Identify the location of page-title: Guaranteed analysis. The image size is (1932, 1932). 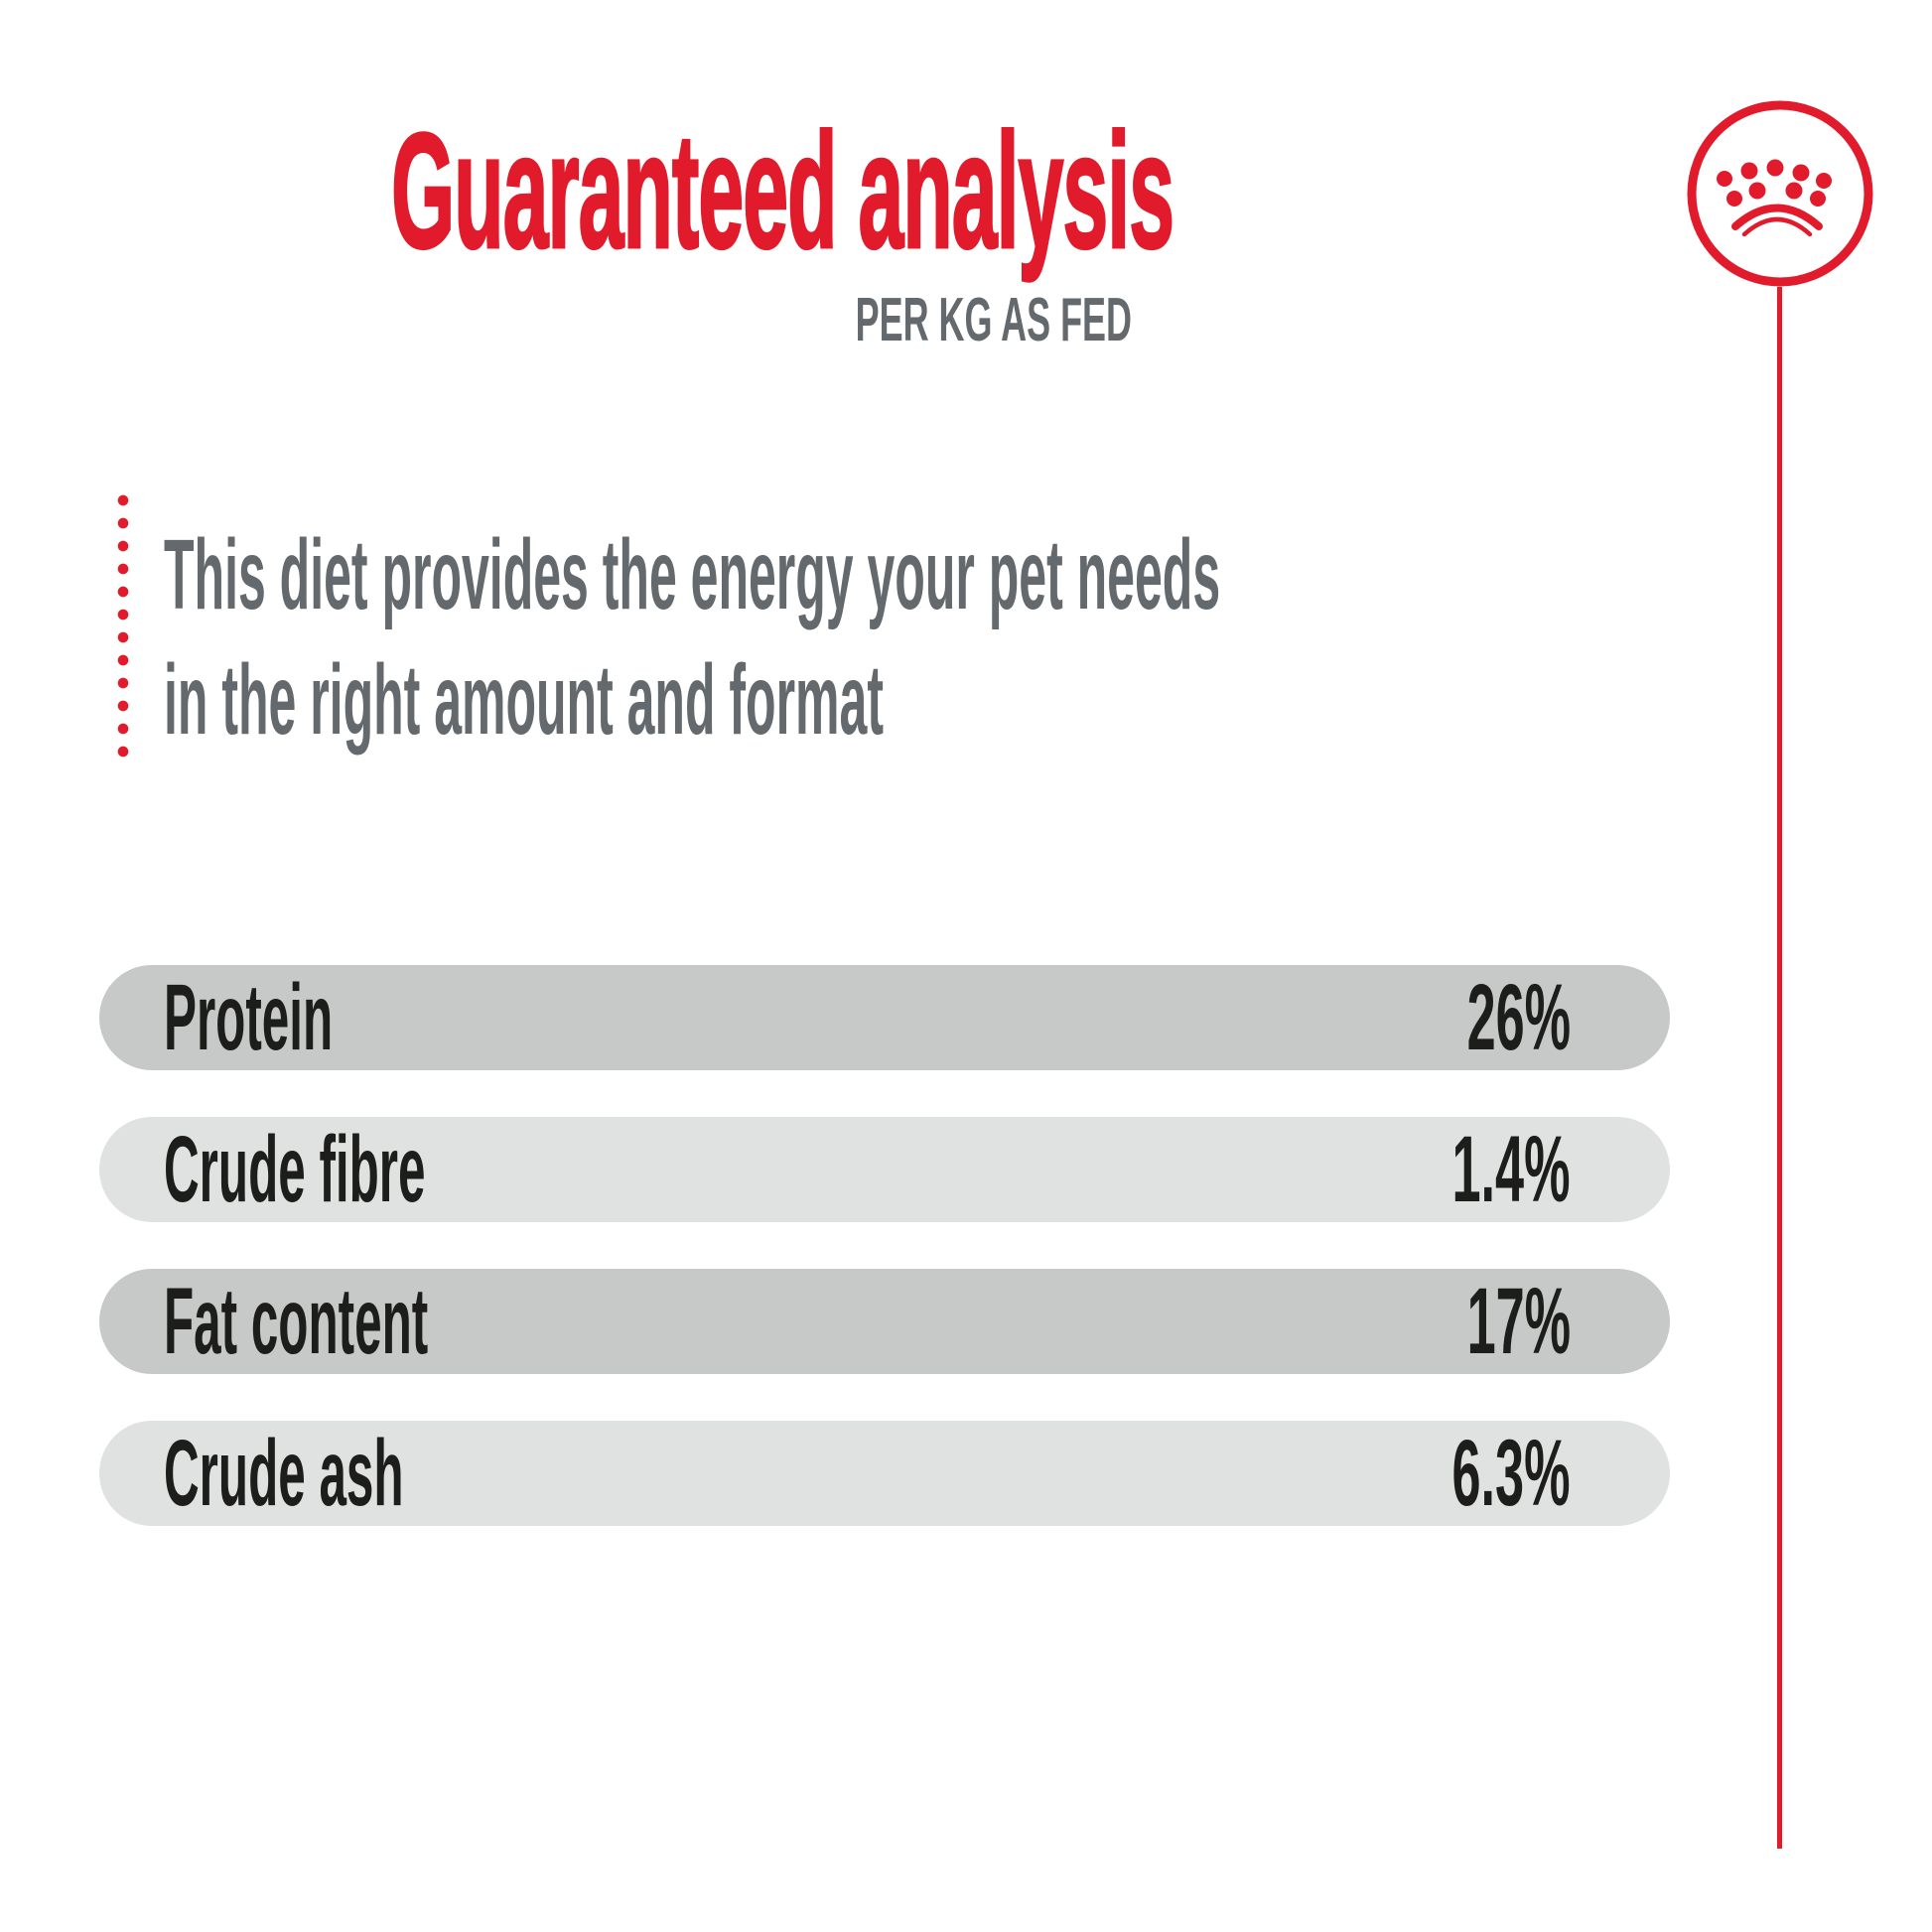
(735, 190).